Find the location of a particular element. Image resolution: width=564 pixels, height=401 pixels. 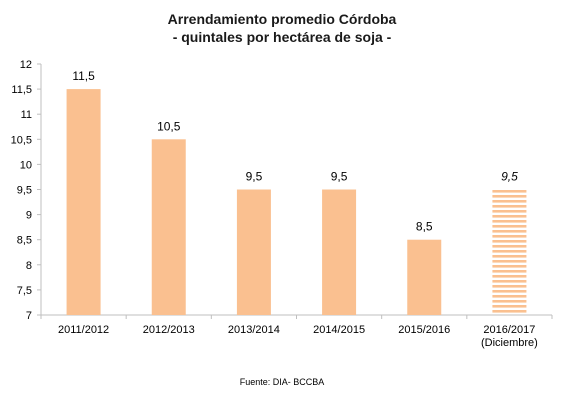

source-note: Fuente: DIA- BCCBA is located at coordinates (282, 382).